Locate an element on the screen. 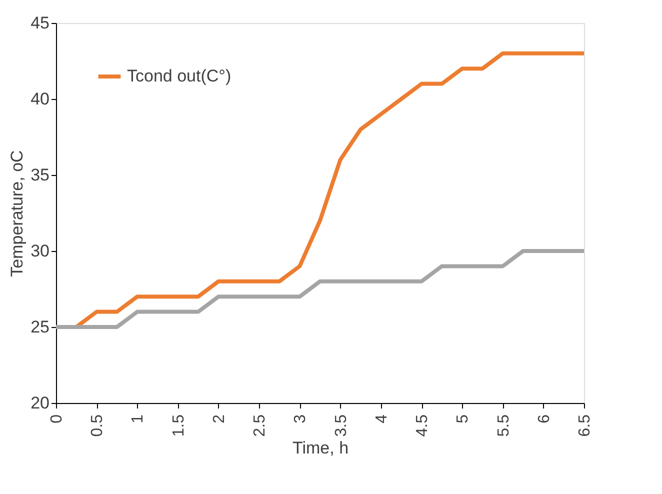 This screenshot has width=662, height=494. x-tick-label: 1 is located at coordinates (138, 419).